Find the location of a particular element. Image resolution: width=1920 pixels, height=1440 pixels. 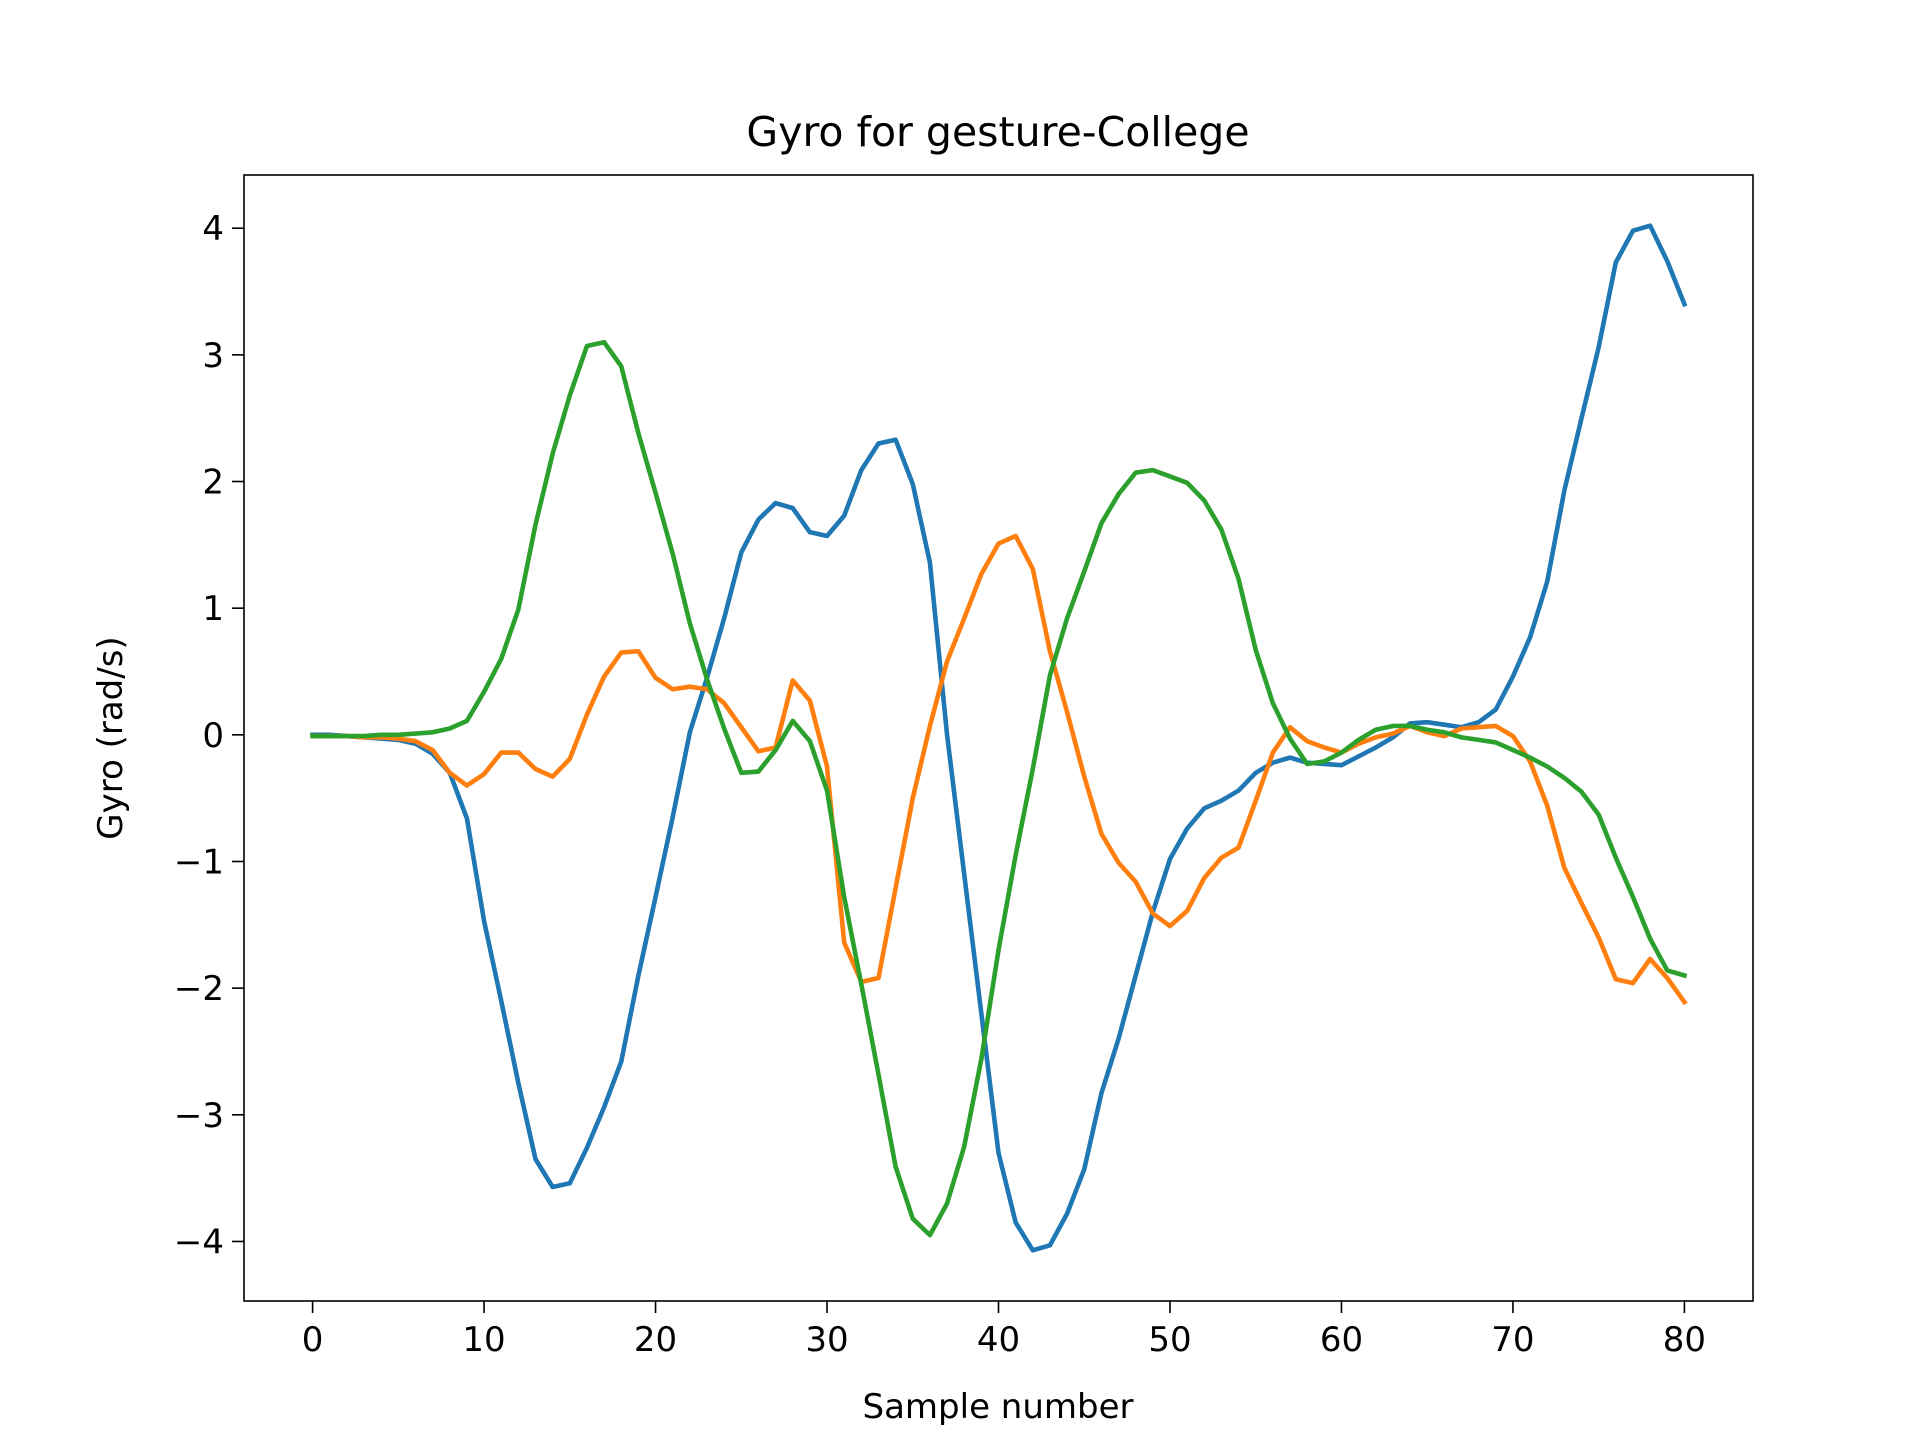

y-tick-label: −2 is located at coordinates (199, 989).